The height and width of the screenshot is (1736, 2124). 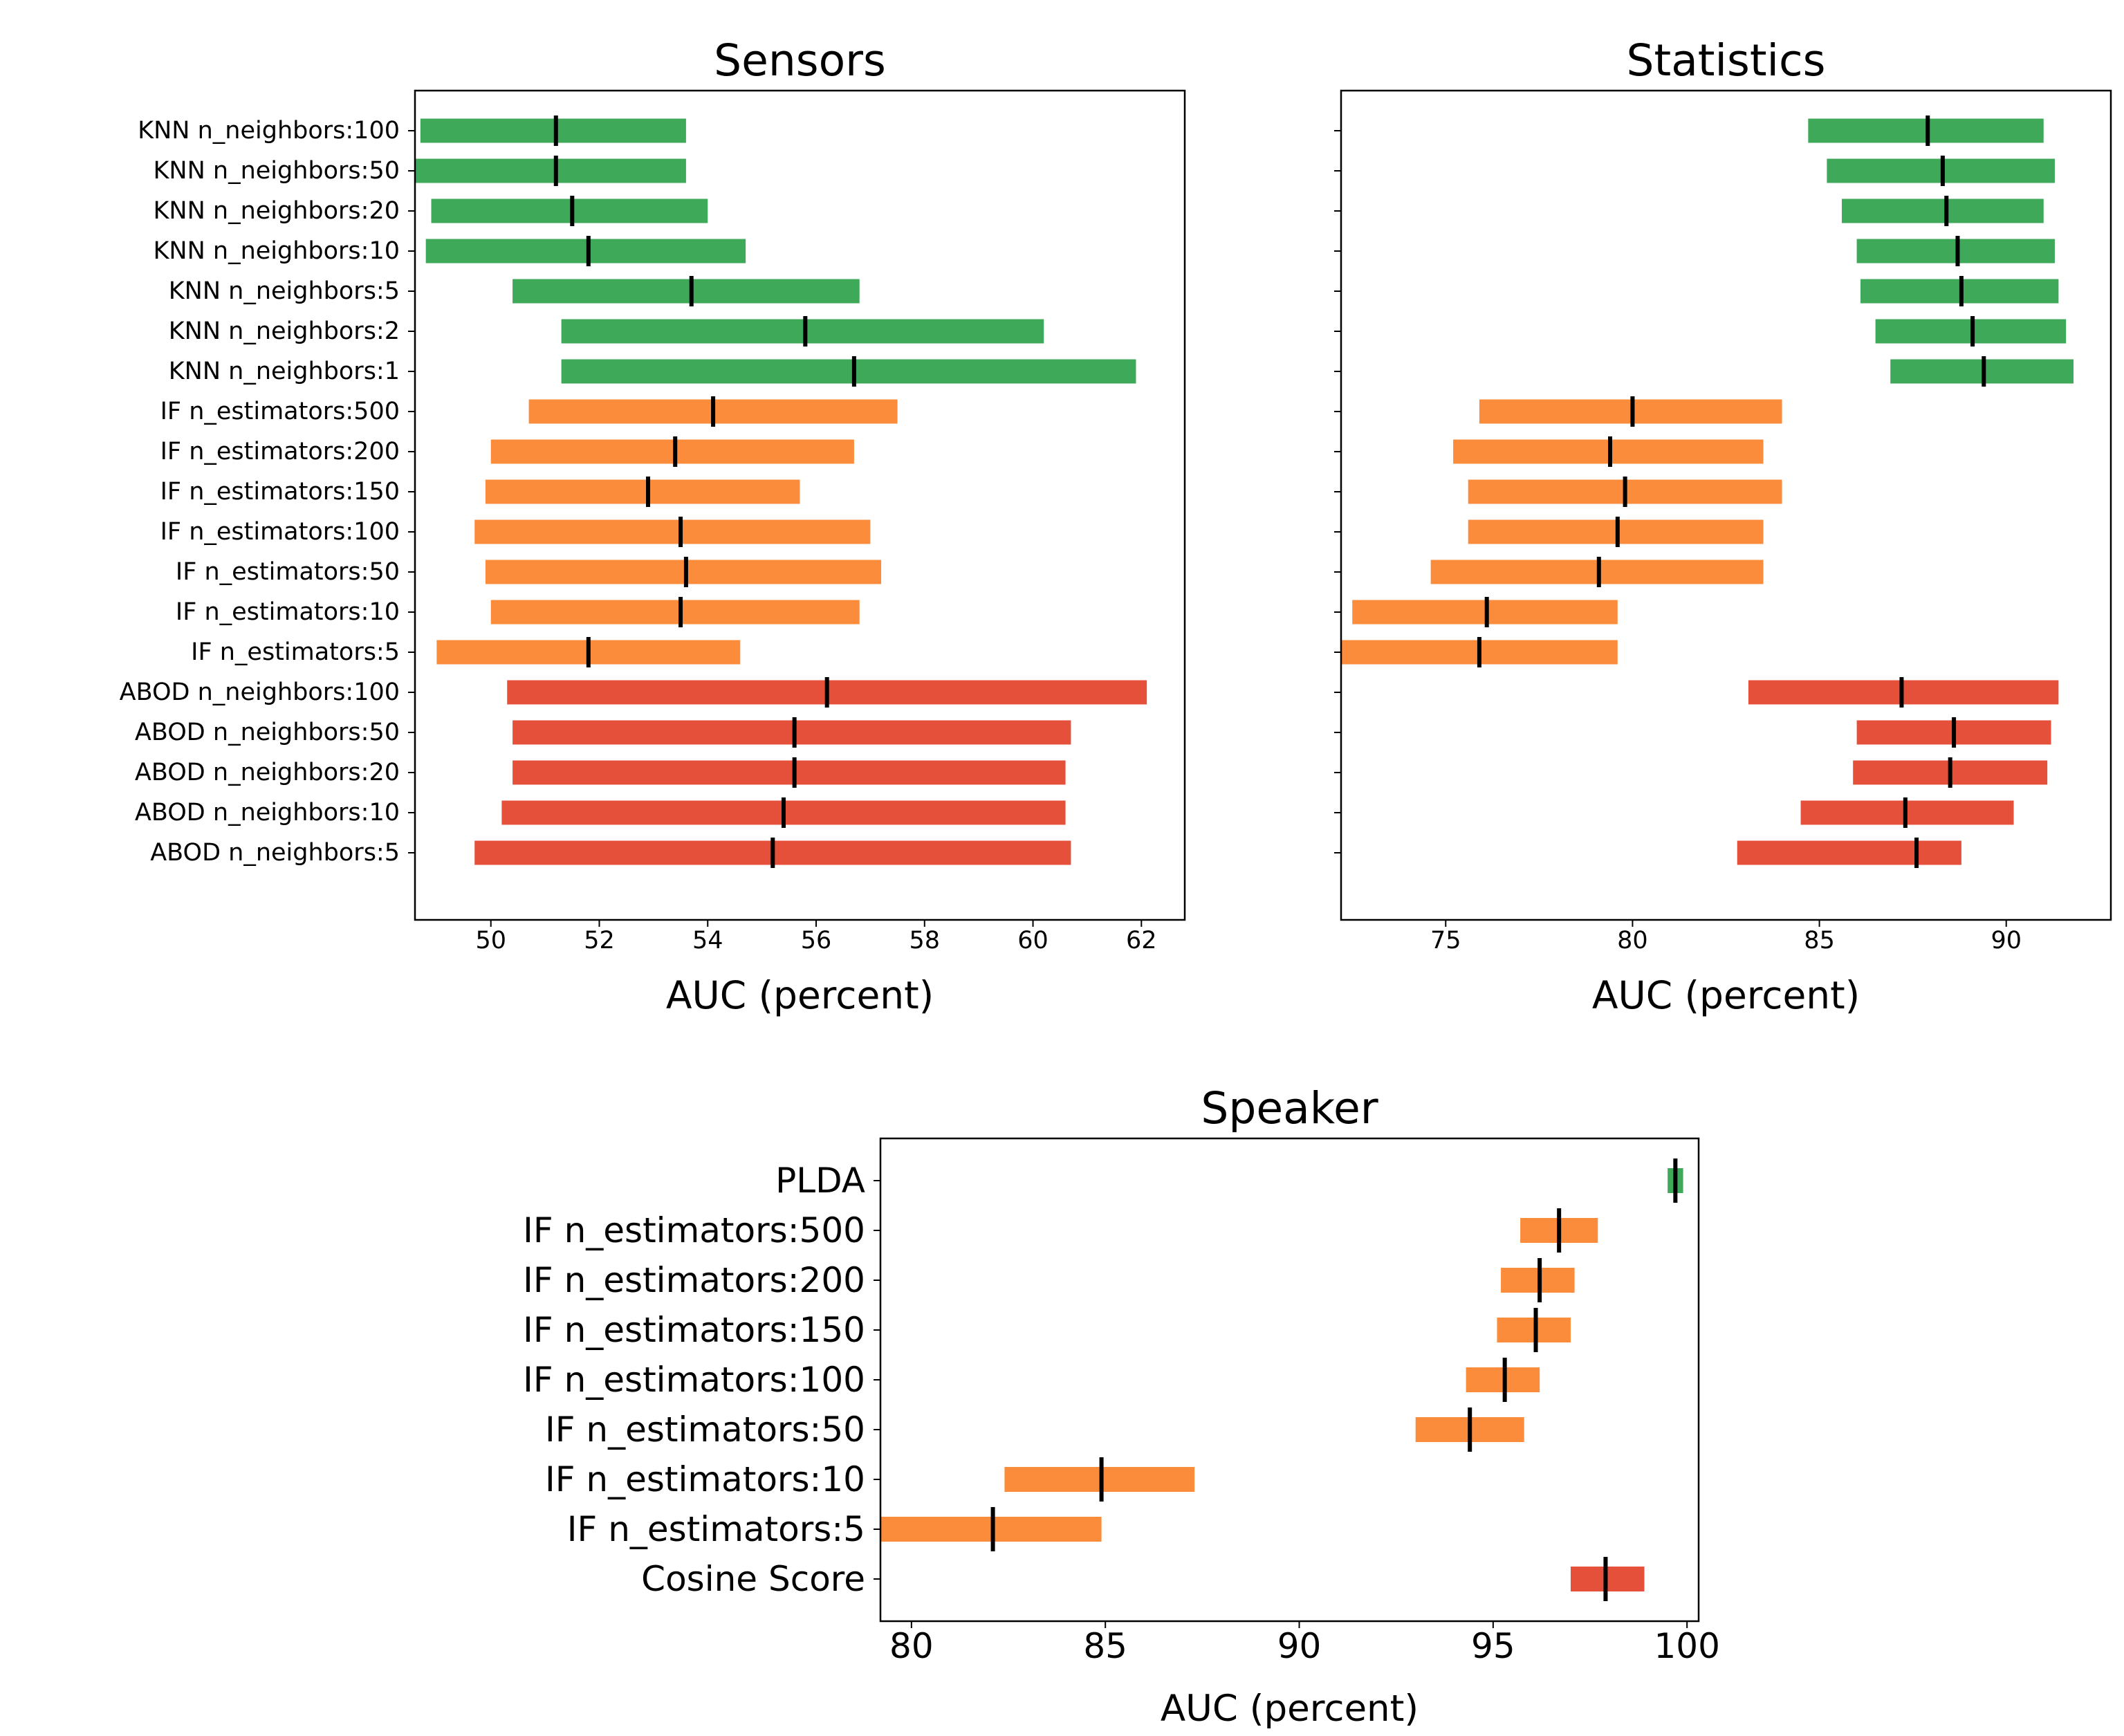 What do you see at coordinates (277, 171) in the screenshot?
I see `sensors-row-label: KNN n_neighbors:50` at bounding box center [277, 171].